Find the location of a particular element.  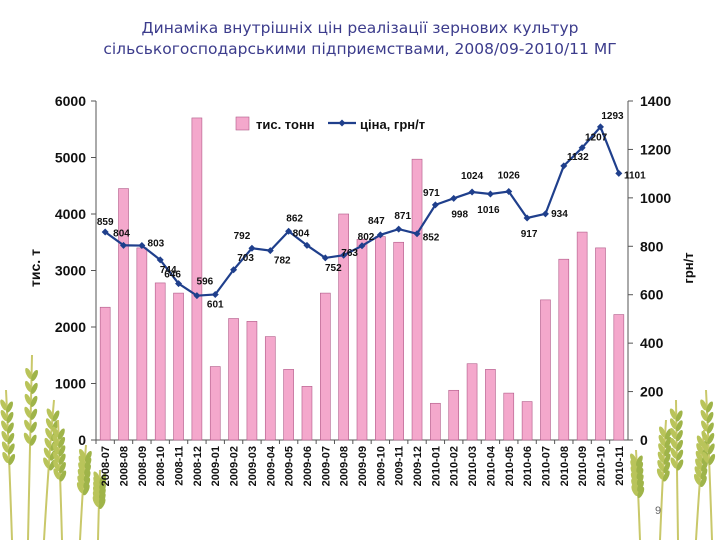

x-tick-label: 2009-09 is located at coordinates (363, 466).